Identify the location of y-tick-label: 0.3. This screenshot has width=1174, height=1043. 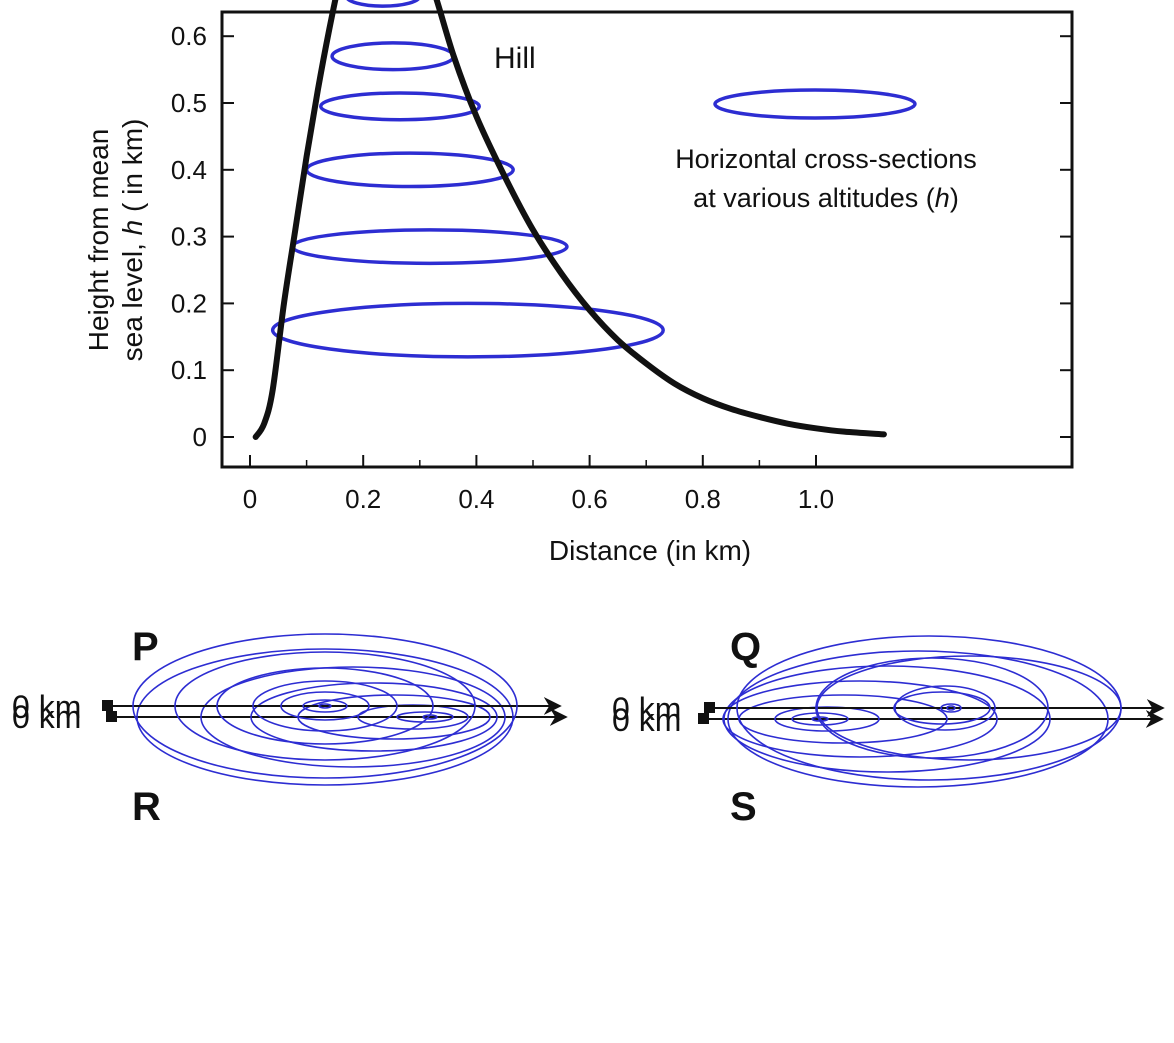
(189, 237).